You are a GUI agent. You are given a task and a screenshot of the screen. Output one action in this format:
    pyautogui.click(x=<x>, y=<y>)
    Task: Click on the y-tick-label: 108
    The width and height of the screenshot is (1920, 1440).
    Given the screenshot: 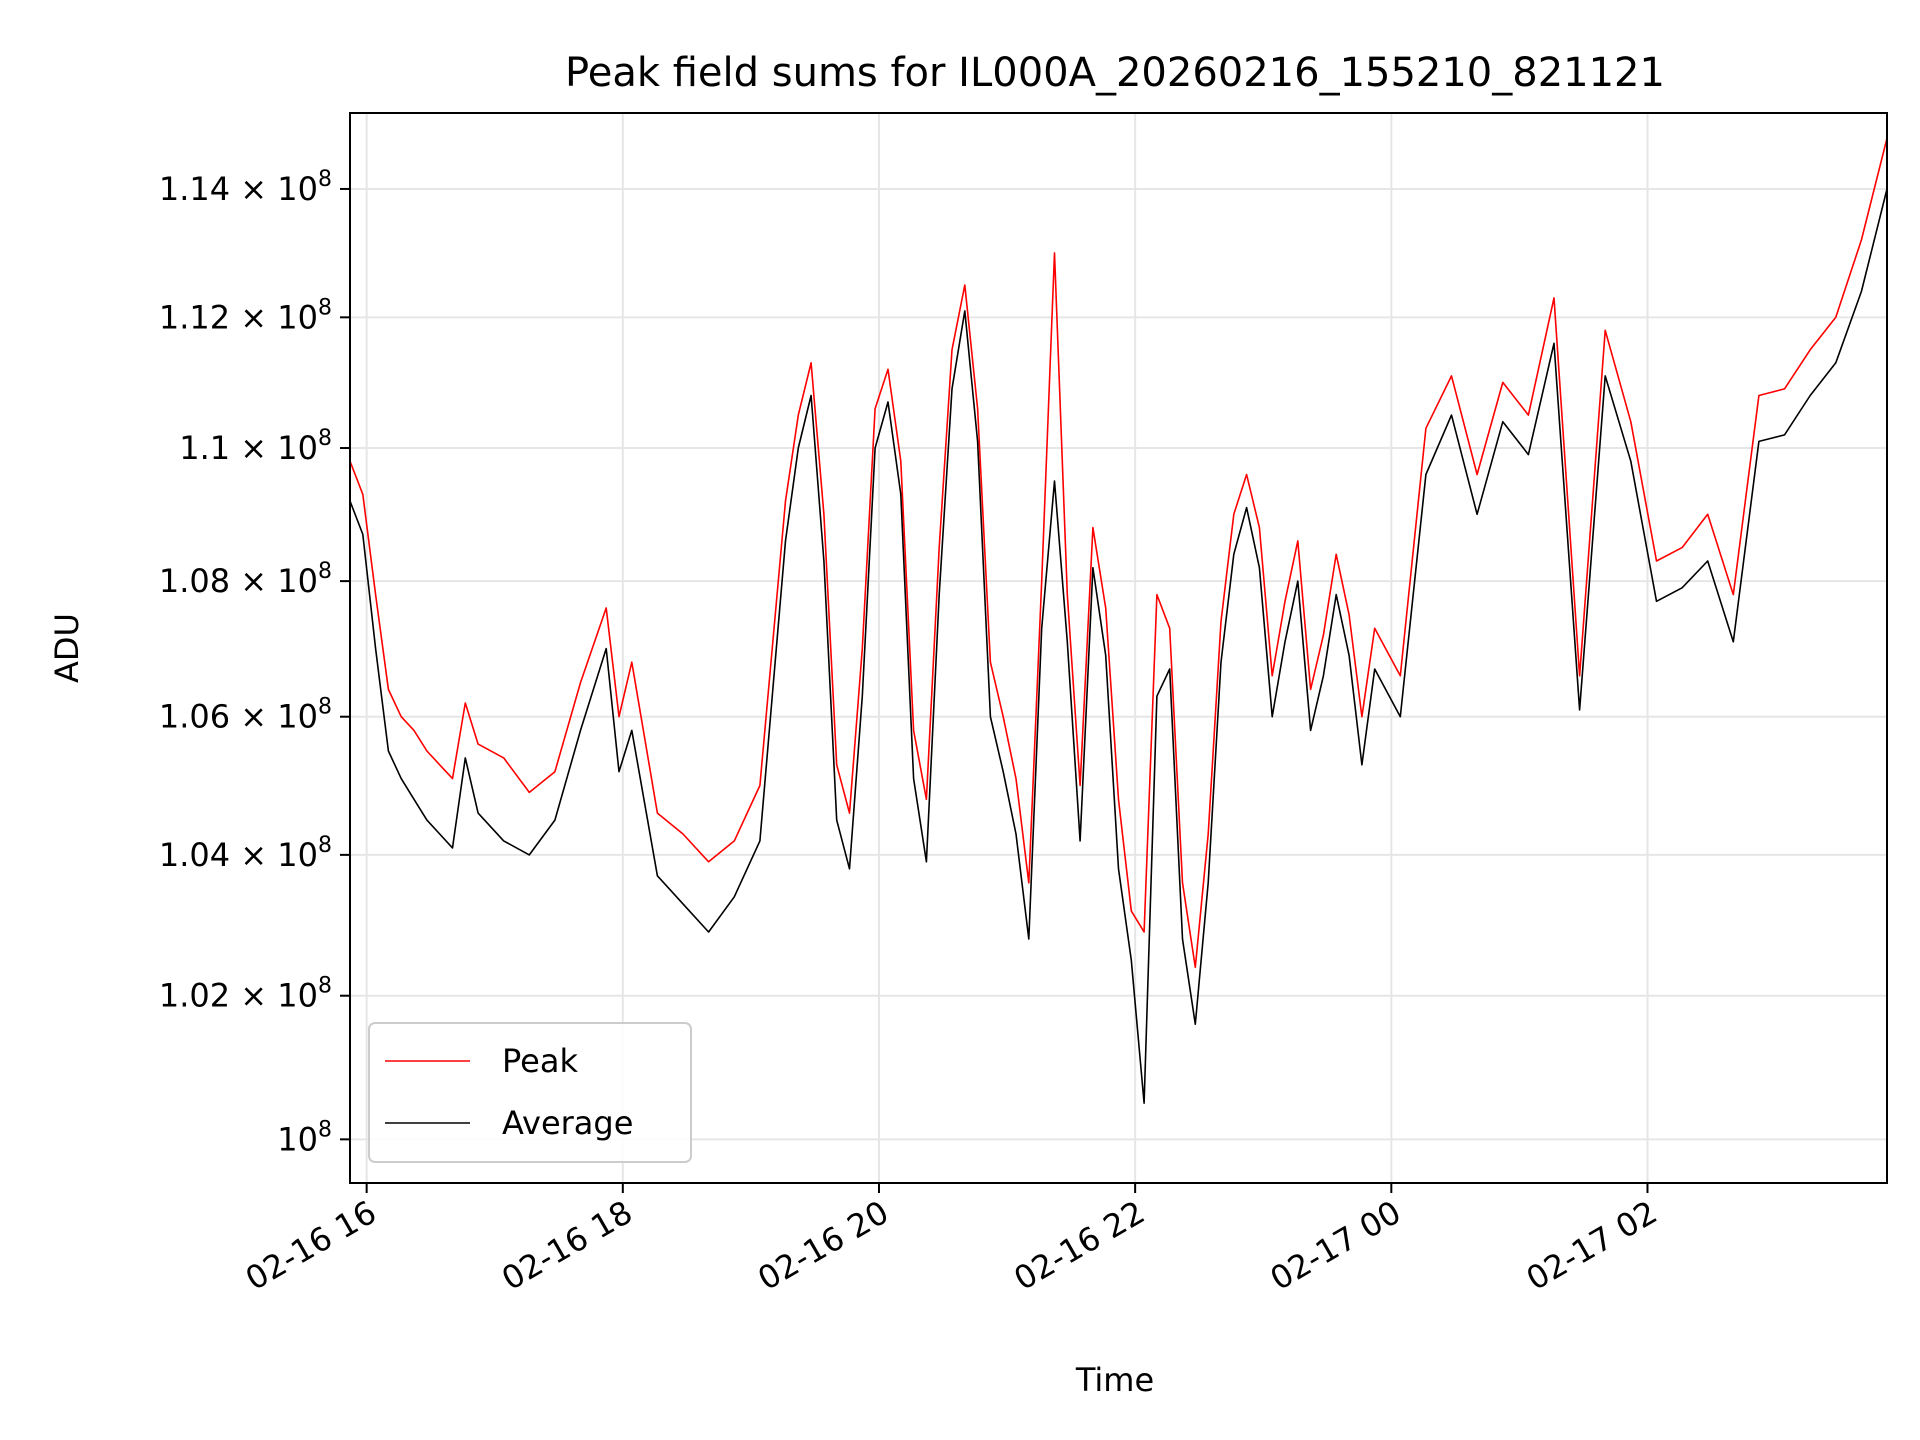 What is the action you would take?
    pyautogui.click(x=304, y=1137)
    